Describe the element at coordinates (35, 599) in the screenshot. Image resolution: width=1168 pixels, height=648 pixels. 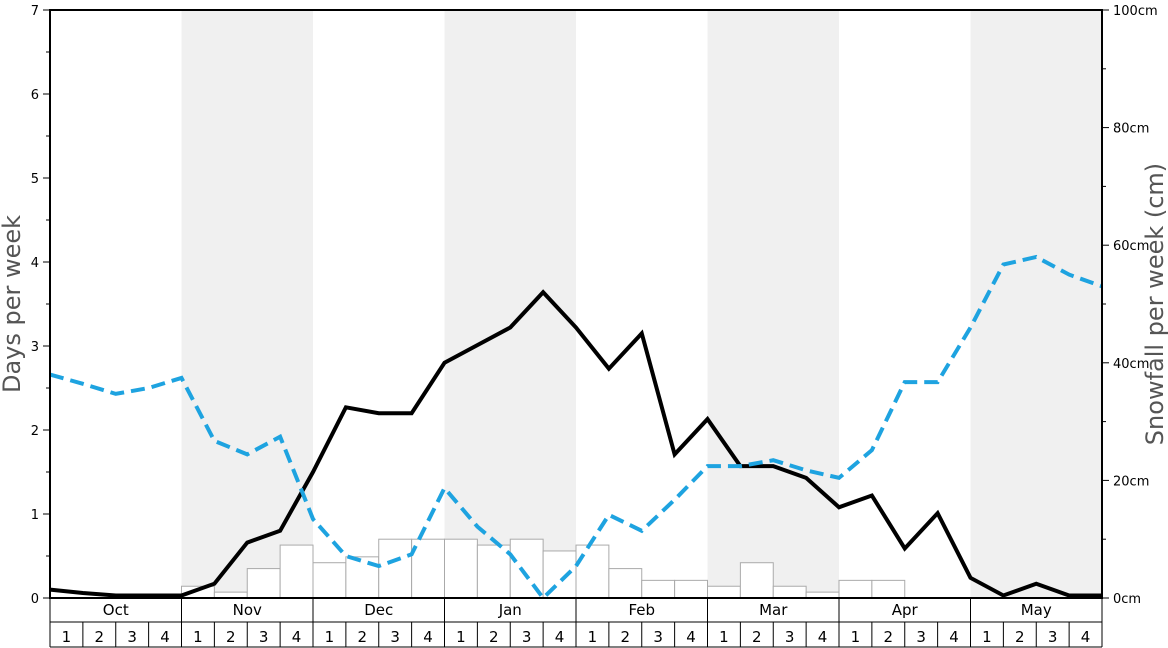
I see `left-tick-label: 0` at that location.